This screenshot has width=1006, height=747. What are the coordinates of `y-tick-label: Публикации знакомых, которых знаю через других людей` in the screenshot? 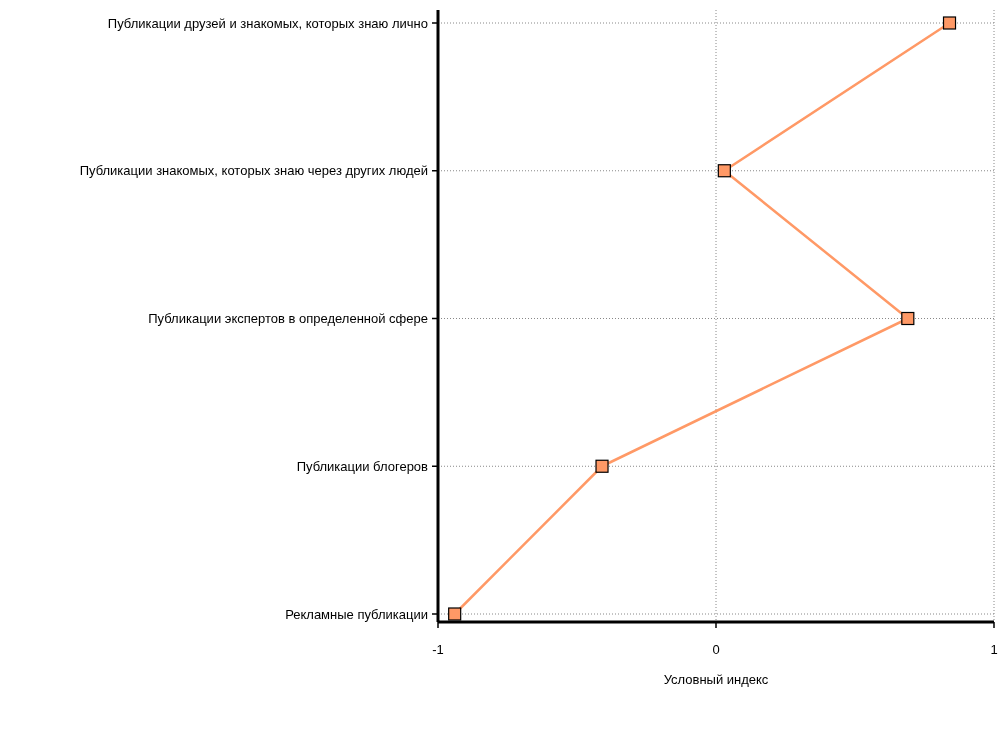 It's located at (253, 171).